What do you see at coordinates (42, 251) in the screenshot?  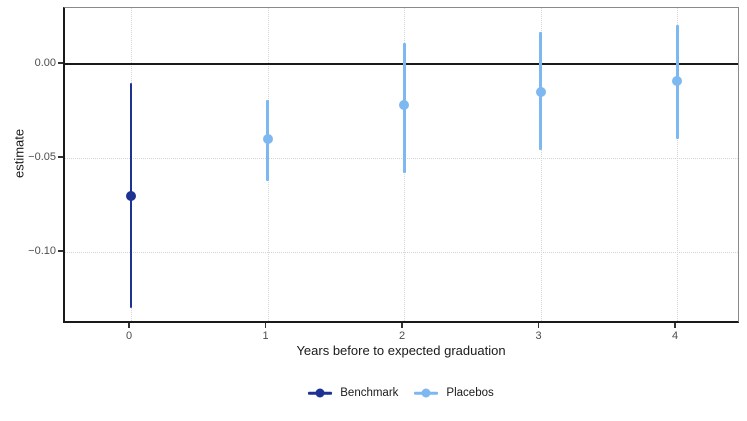 I see `y-tick-label: −0.10` at bounding box center [42, 251].